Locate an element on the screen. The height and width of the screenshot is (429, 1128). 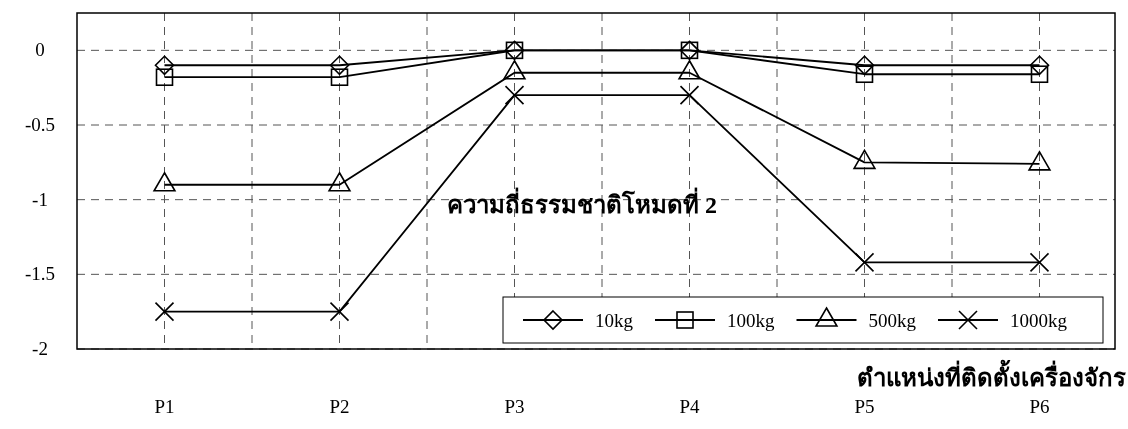
annotation: ความถี่ธรรมชาติโหมดที่ 2 is located at coordinates (582, 202).